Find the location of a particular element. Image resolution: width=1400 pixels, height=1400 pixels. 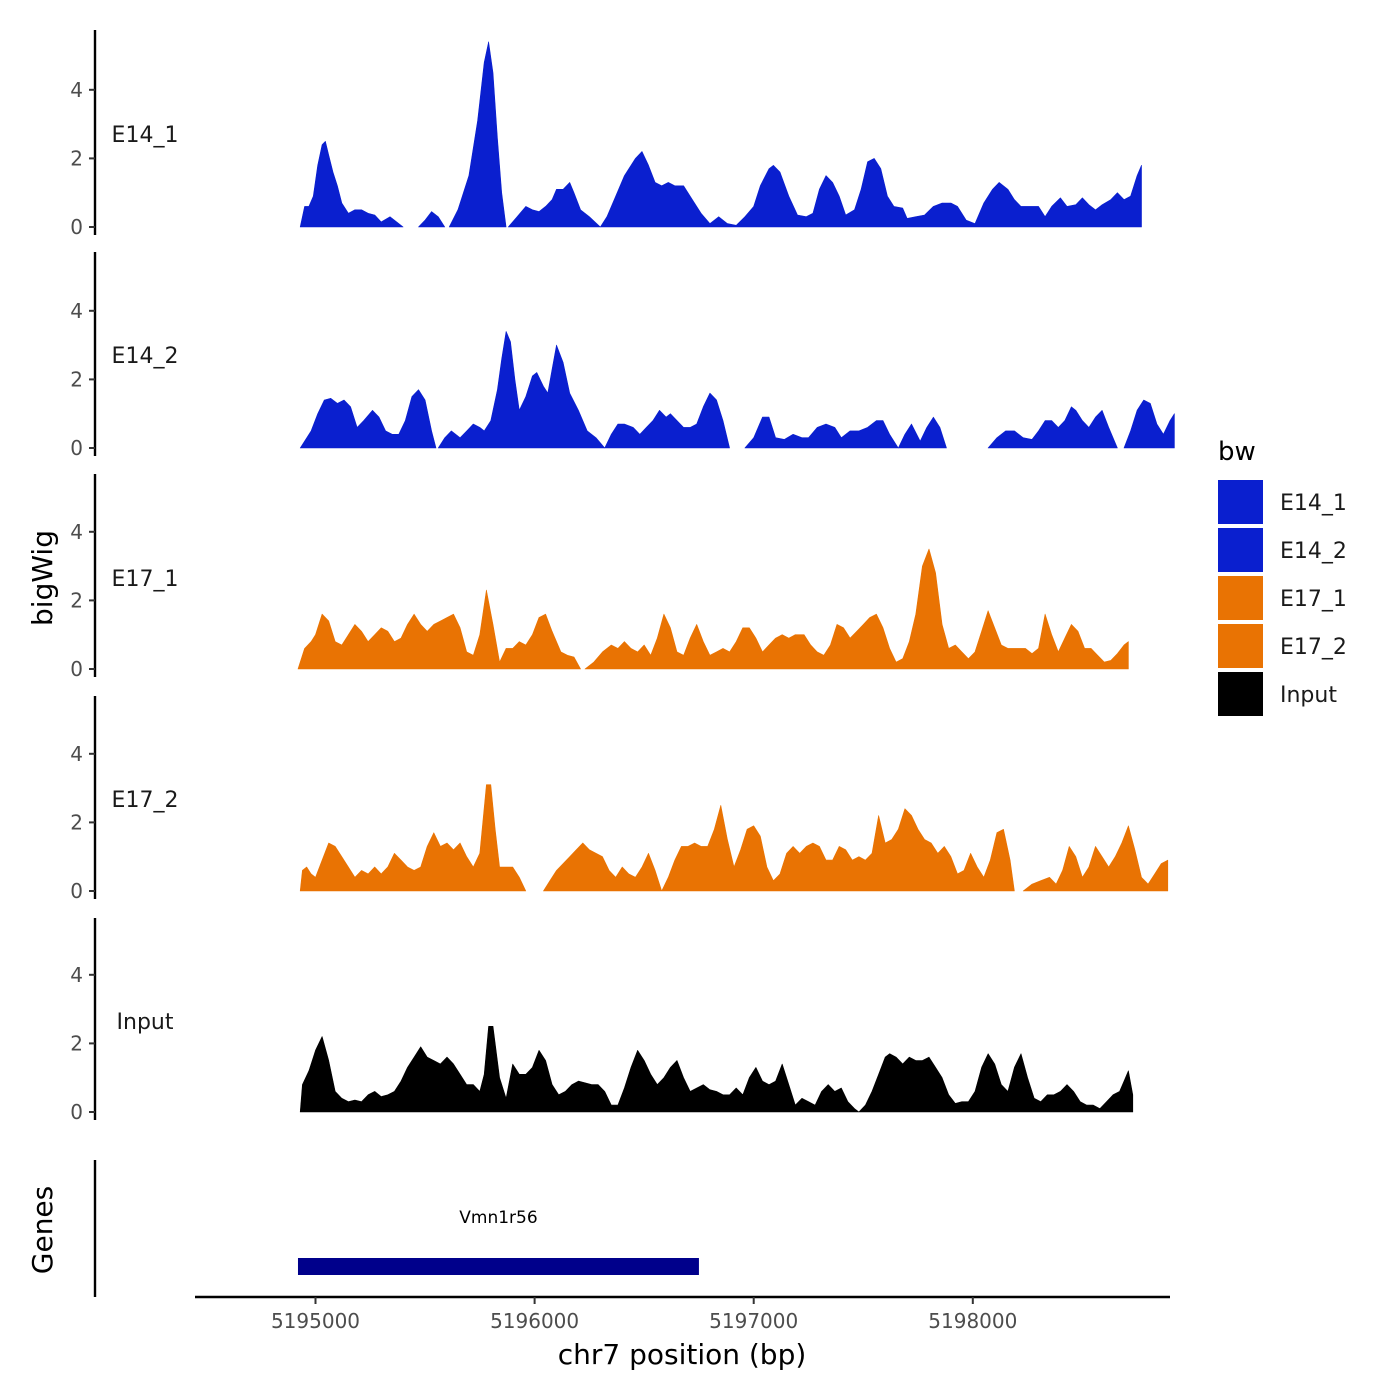

track-e17_1: 0 2 4 E17_1 is located at coordinates (599, 577).